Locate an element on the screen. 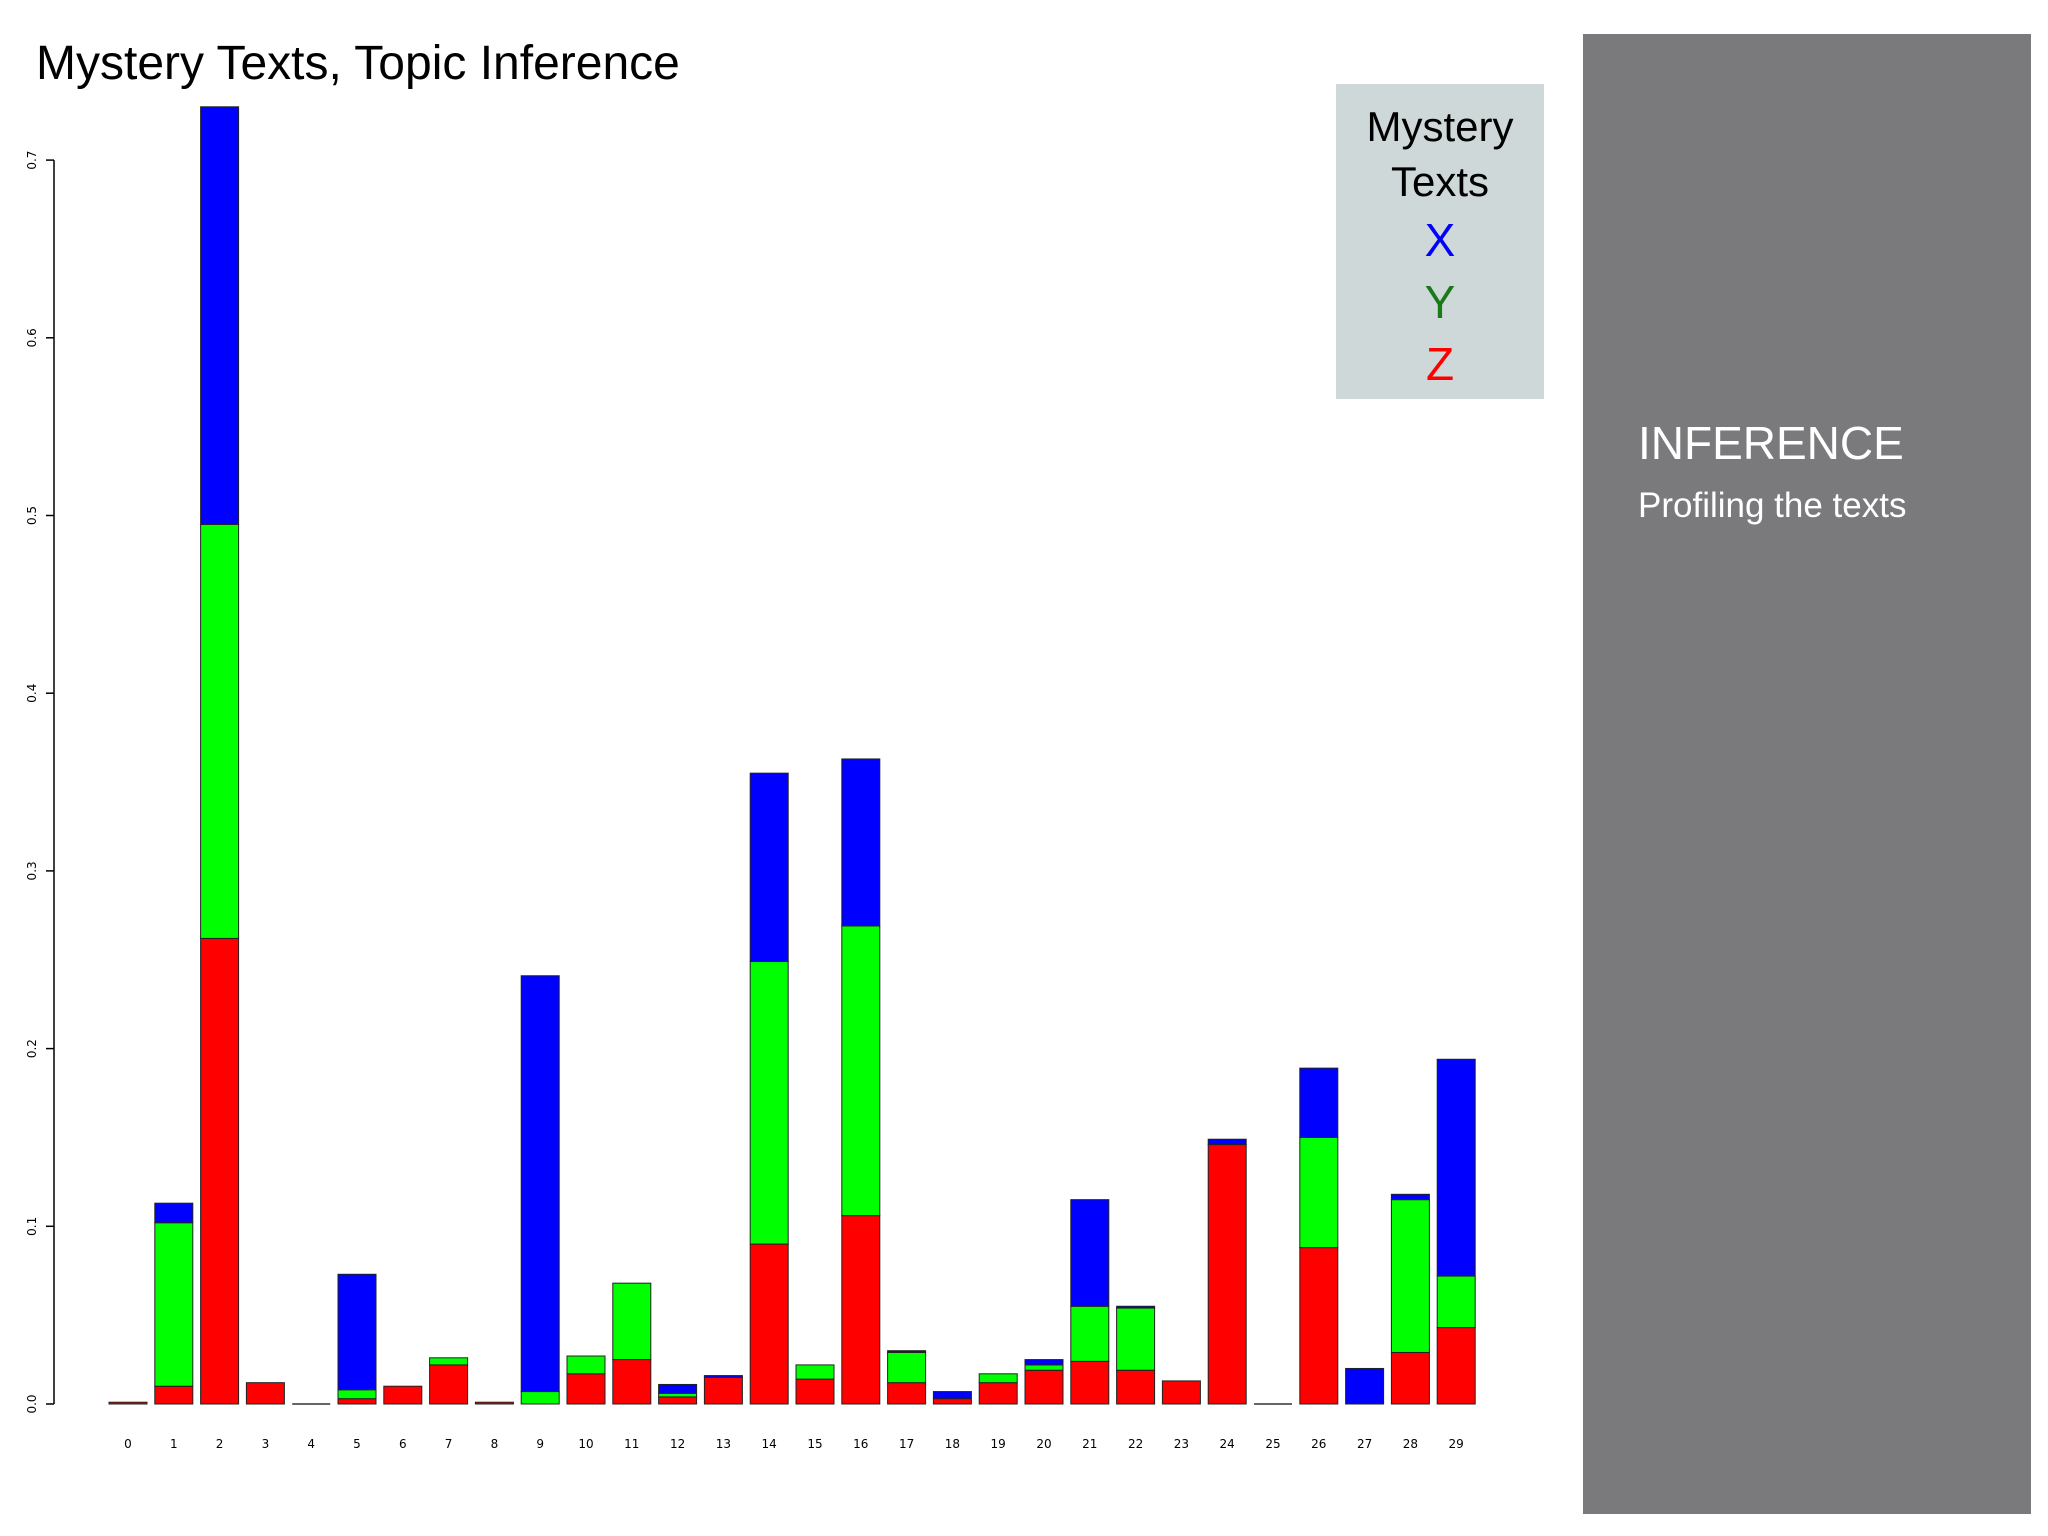 The width and height of the screenshot is (2048, 1536). x-tick-label: 3 is located at coordinates (266, 1444).